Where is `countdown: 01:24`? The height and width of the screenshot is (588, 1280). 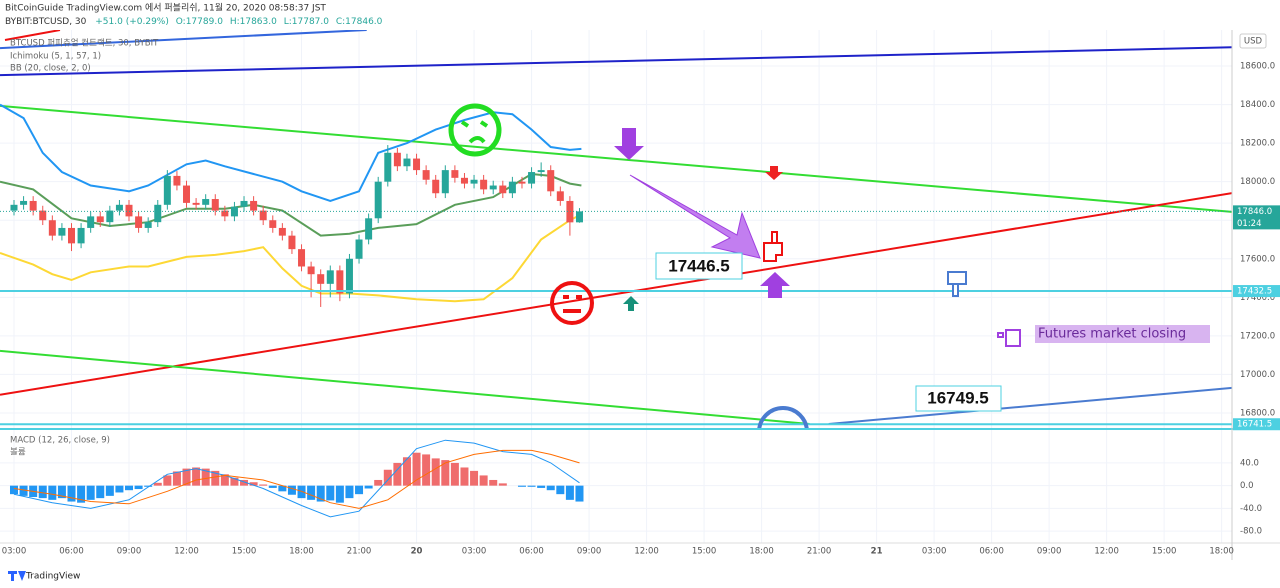 countdown: 01:24 is located at coordinates (1249, 224).